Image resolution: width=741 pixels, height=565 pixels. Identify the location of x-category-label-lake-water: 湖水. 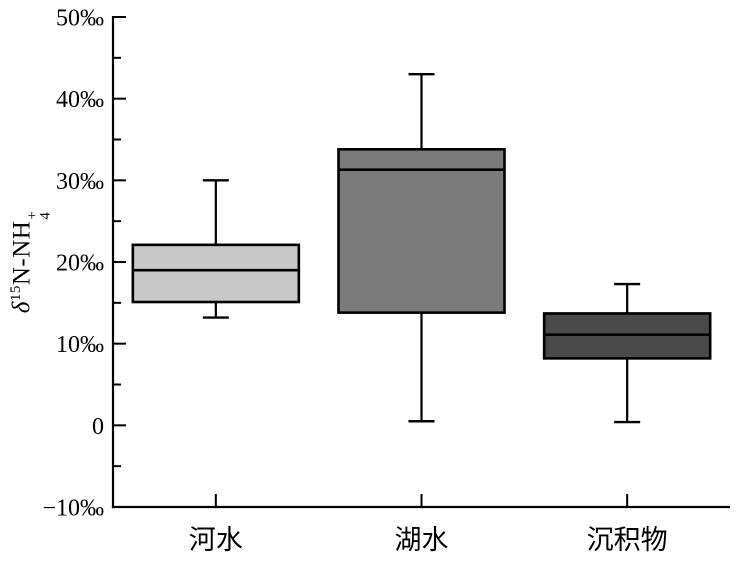
(422, 540).